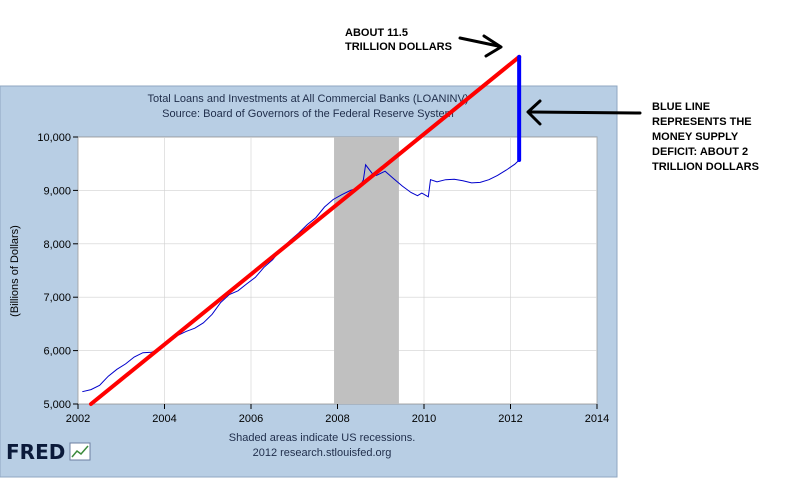 The width and height of the screenshot is (800, 500). Describe the element at coordinates (57, 191) in the screenshot. I see `y-tick-label: 9,000` at that location.